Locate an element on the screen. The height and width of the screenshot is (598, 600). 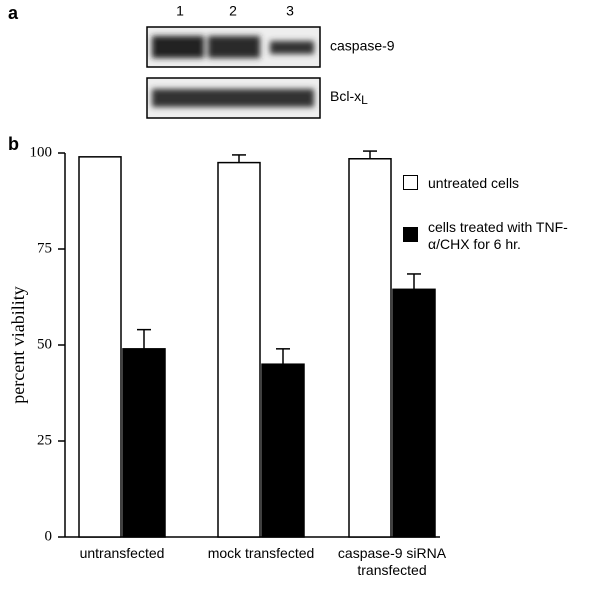
blot-label: caspase-9 is located at coordinates (362, 46).